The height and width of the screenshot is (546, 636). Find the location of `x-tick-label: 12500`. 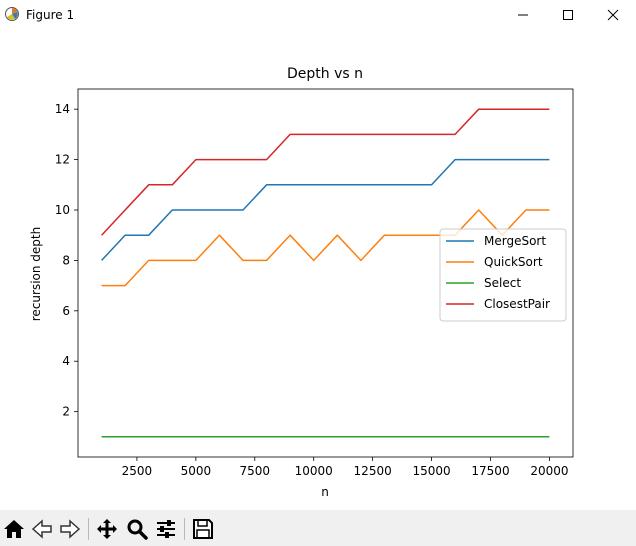

x-tick-label: 12500 is located at coordinates (373, 471).